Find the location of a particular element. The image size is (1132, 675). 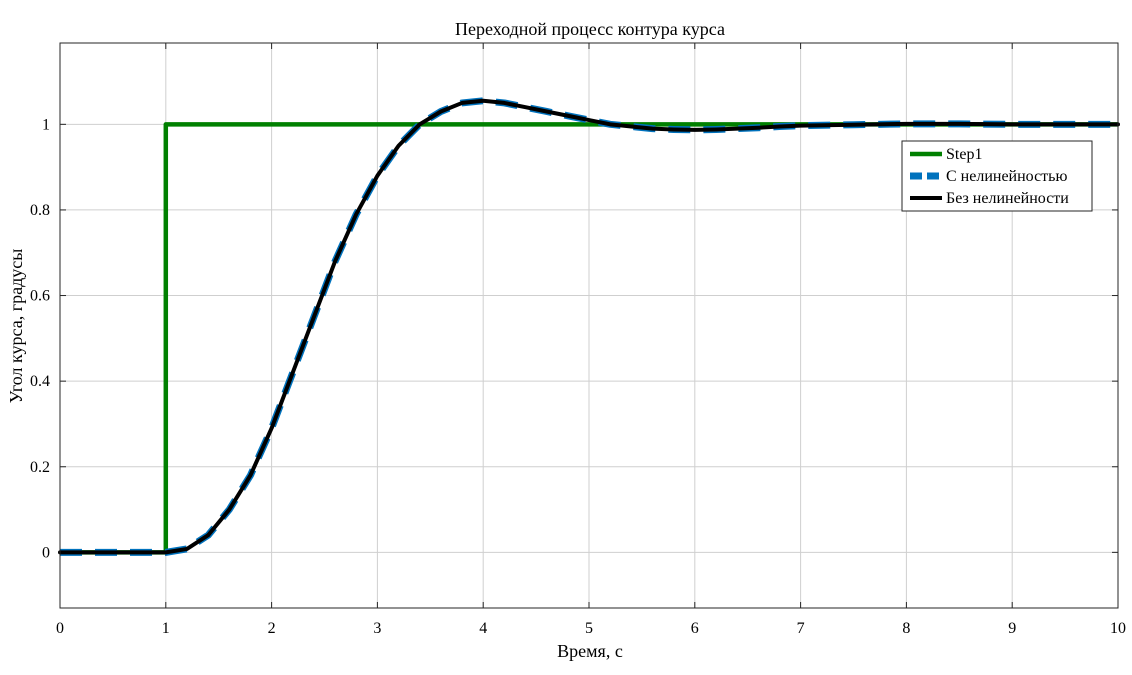

x-tick-labels: 0 1 2 3 4 5 6 7 8 9 10 is located at coordinates (591, 628).